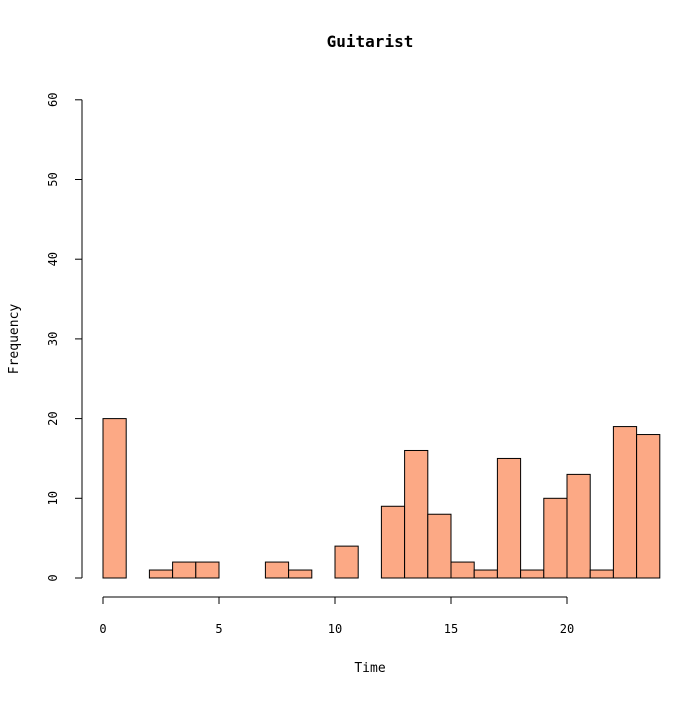  Describe the element at coordinates (567, 629) in the screenshot. I see `x-tick-label: 20` at that location.